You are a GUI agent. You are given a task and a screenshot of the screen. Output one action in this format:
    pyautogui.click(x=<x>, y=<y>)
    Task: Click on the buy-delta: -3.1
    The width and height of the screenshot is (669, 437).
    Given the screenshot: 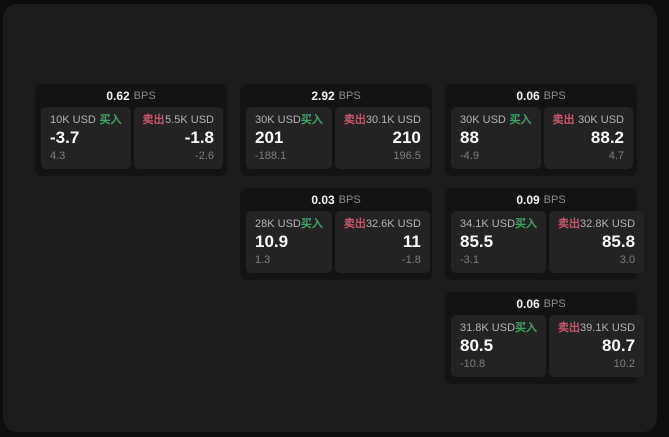 What is the action you would take?
    pyautogui.click(x=469, y=260)
    